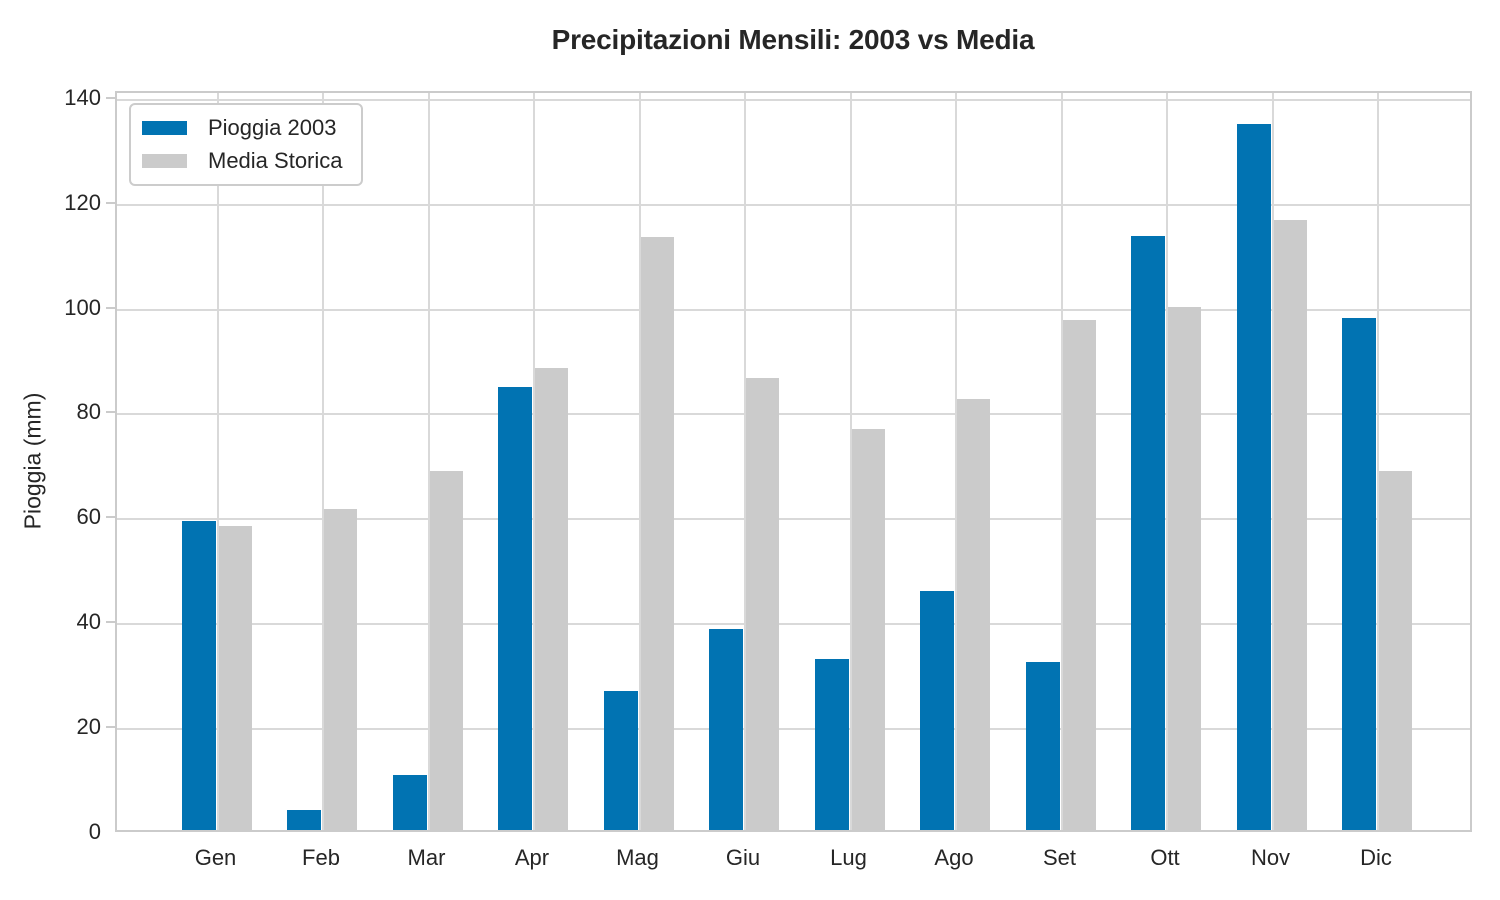 The height and width of the screenshot is (900, 1500). Describe the element at coordinates (340, 669) in the screenshot. I see `bar-media-feb` at that location.